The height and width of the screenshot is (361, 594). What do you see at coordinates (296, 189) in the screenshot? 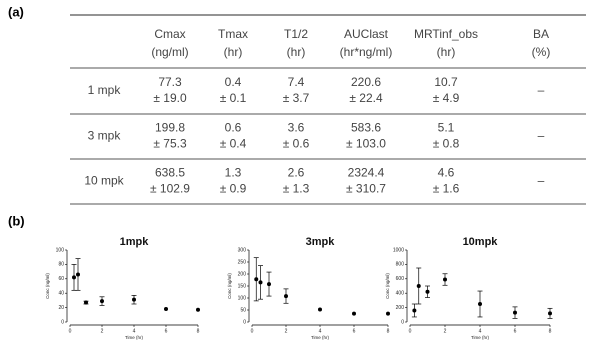
I see `cell-sd: ± 1.3` at bounding box center [296, 189].